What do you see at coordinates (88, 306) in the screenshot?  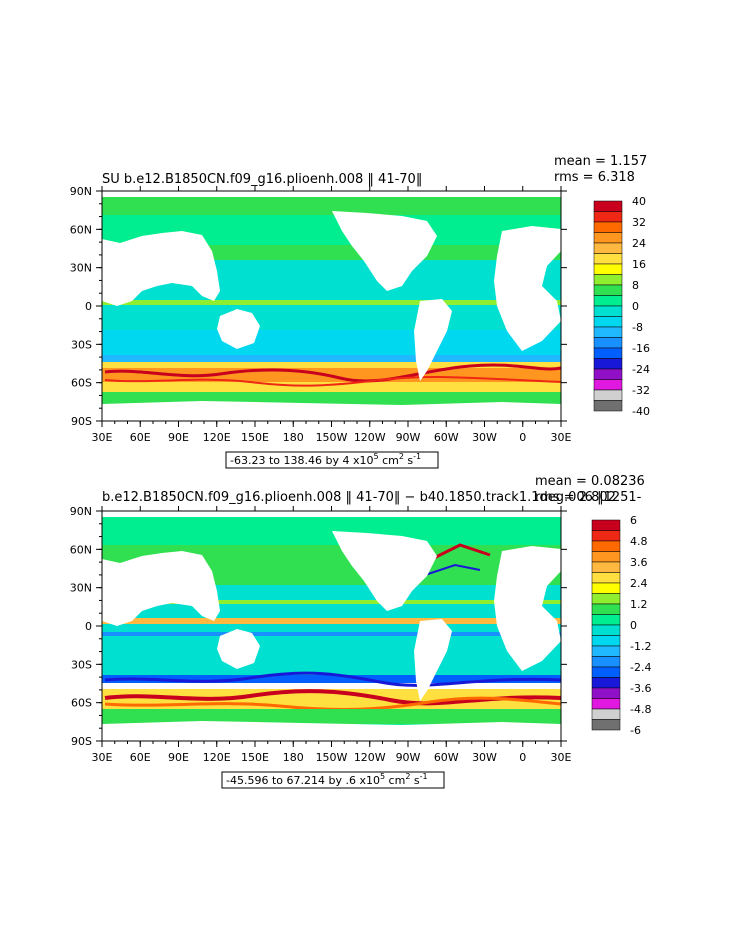 I see `y-tick-label: 0` at bounding box center [88, 306].